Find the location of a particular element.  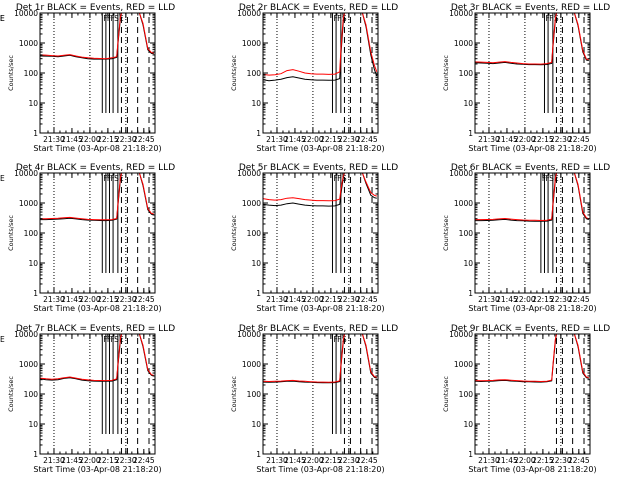

panel-title: Det 6r BLACK = Events, RED = LLD is located at coordinates (530, 168).